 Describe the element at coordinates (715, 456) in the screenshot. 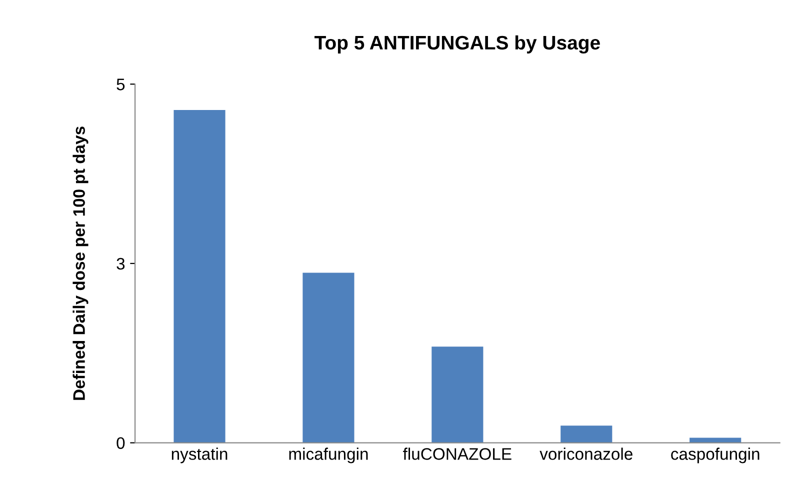

I see `x-tick-label: caspofungin` at that location.